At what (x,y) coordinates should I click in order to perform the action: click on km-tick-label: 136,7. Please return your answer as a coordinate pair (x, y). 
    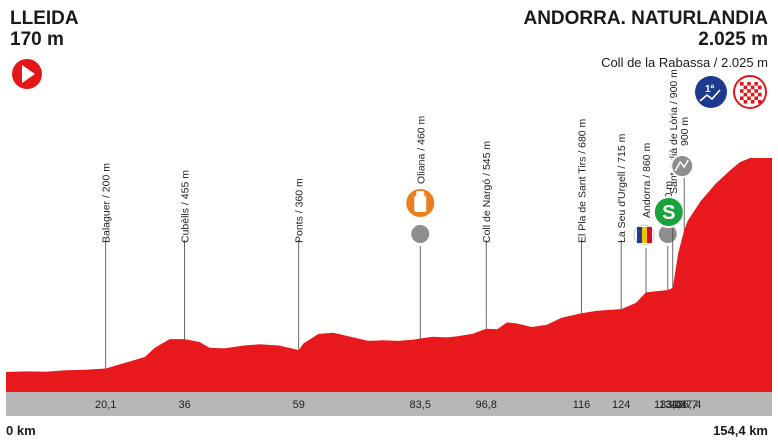
    Looking at the image, I should click on (684, 405).